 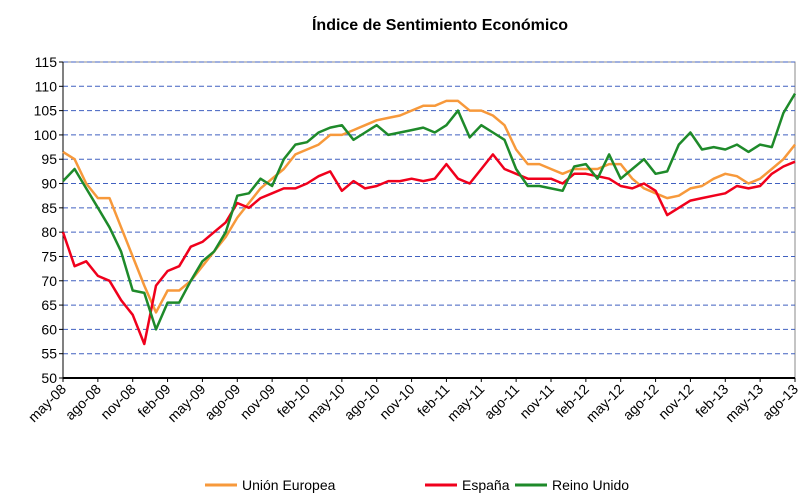 What do you see at coordinates (676, 402) in the screenshot?
I see `x-tick-label: nov-12` at bounding box center [676, 402].